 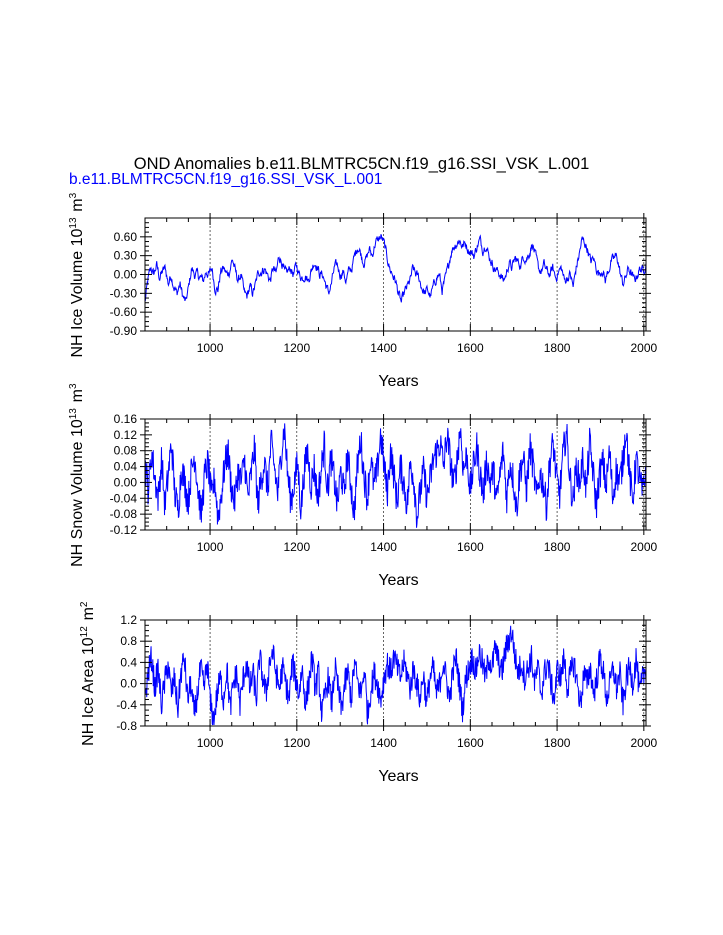 What do you see at coordinates (124, 293) in the screenshot?
I see `y-tick-label: -0.30` at bounding box center [124, 293].